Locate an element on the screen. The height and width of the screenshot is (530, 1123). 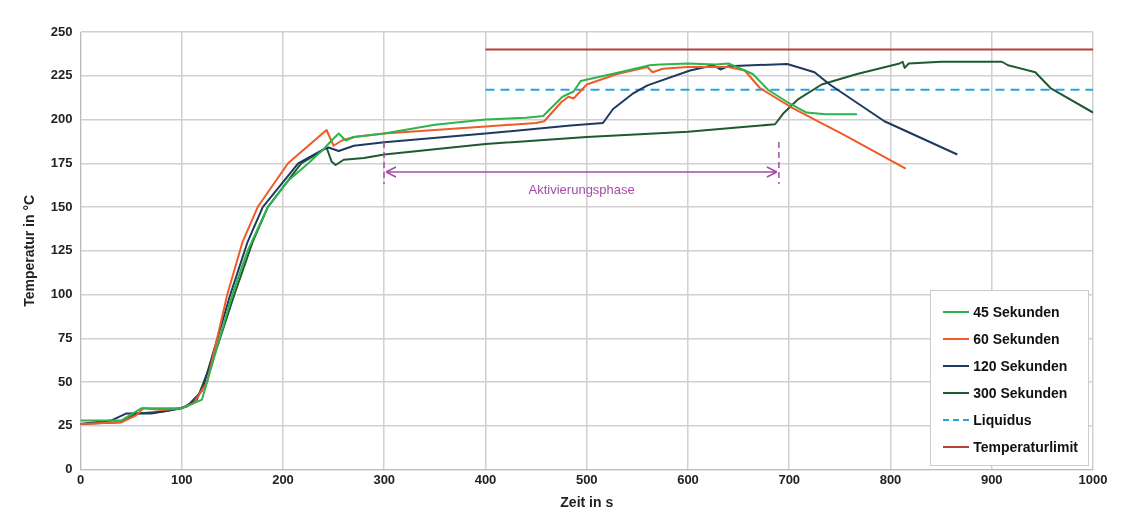
y-tick-label: 150 is located at coordinates (61, 206).